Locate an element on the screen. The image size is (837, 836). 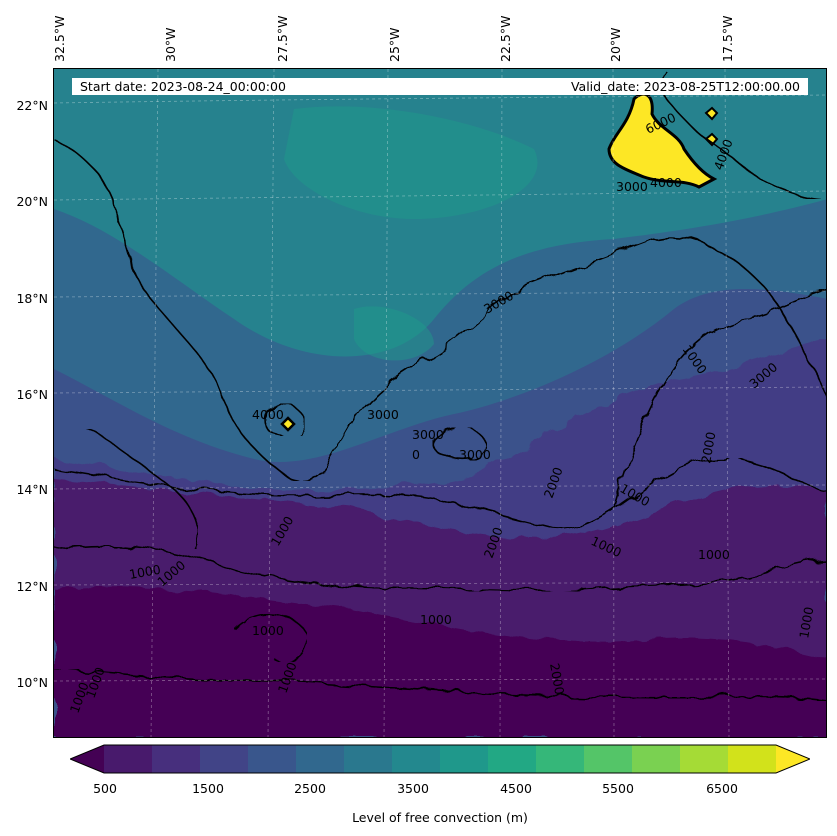
colorbar-title: Level of free convection (m) is located at coordinates (440, 817).